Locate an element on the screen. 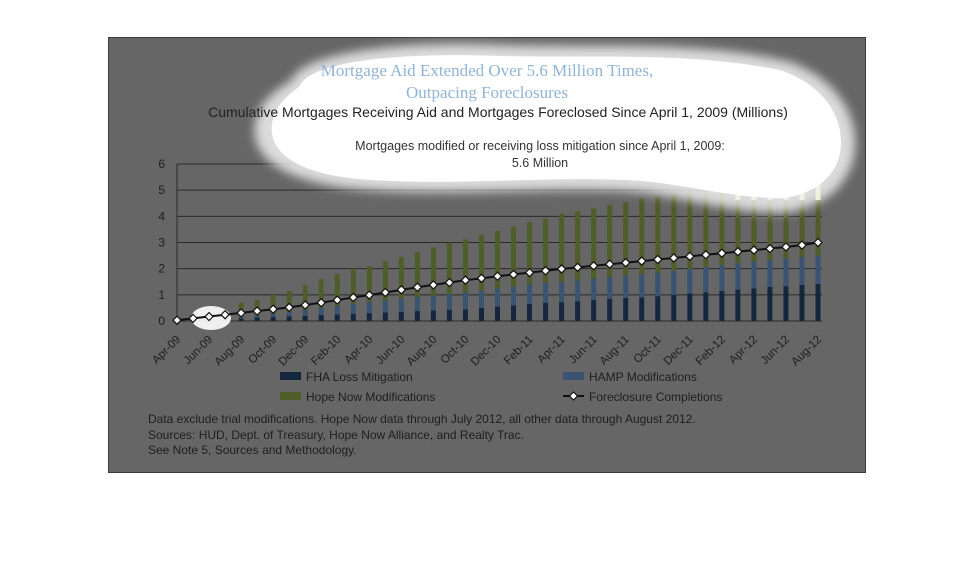 This screenshot has width=974, height=568. x-tick-label: Apr-12 is located at coordinates (743, 350).